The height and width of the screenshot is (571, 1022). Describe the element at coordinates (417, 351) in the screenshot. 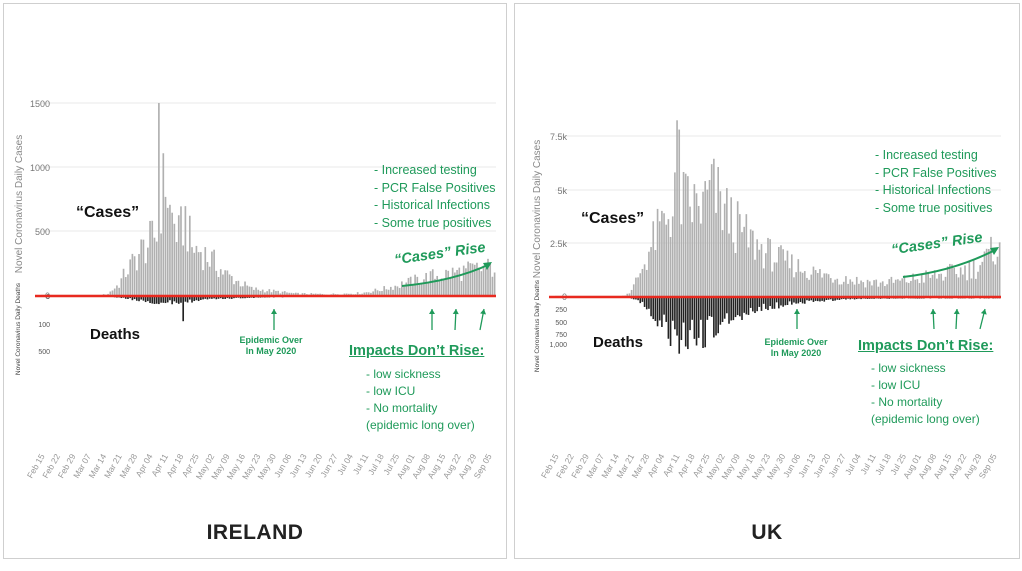

I see `impacts-title: Impacts Don’t Rise:` at that location.